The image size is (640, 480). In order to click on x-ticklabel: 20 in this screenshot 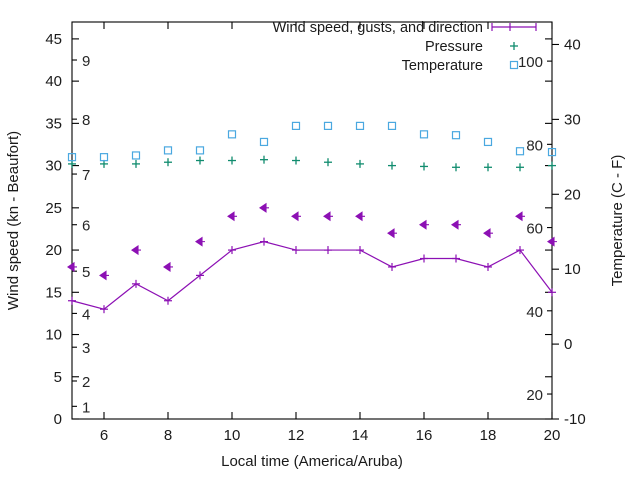, I will do `click(552, 435)`.